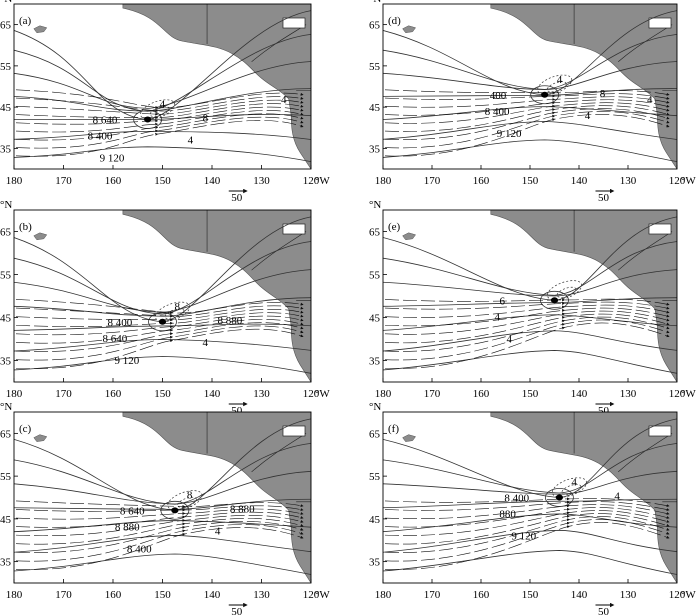 This screenshot has height=616, width=700. Describe the element at coordinates (394, 227) in the screenshot. I see `panel-label: (e)` at that location.